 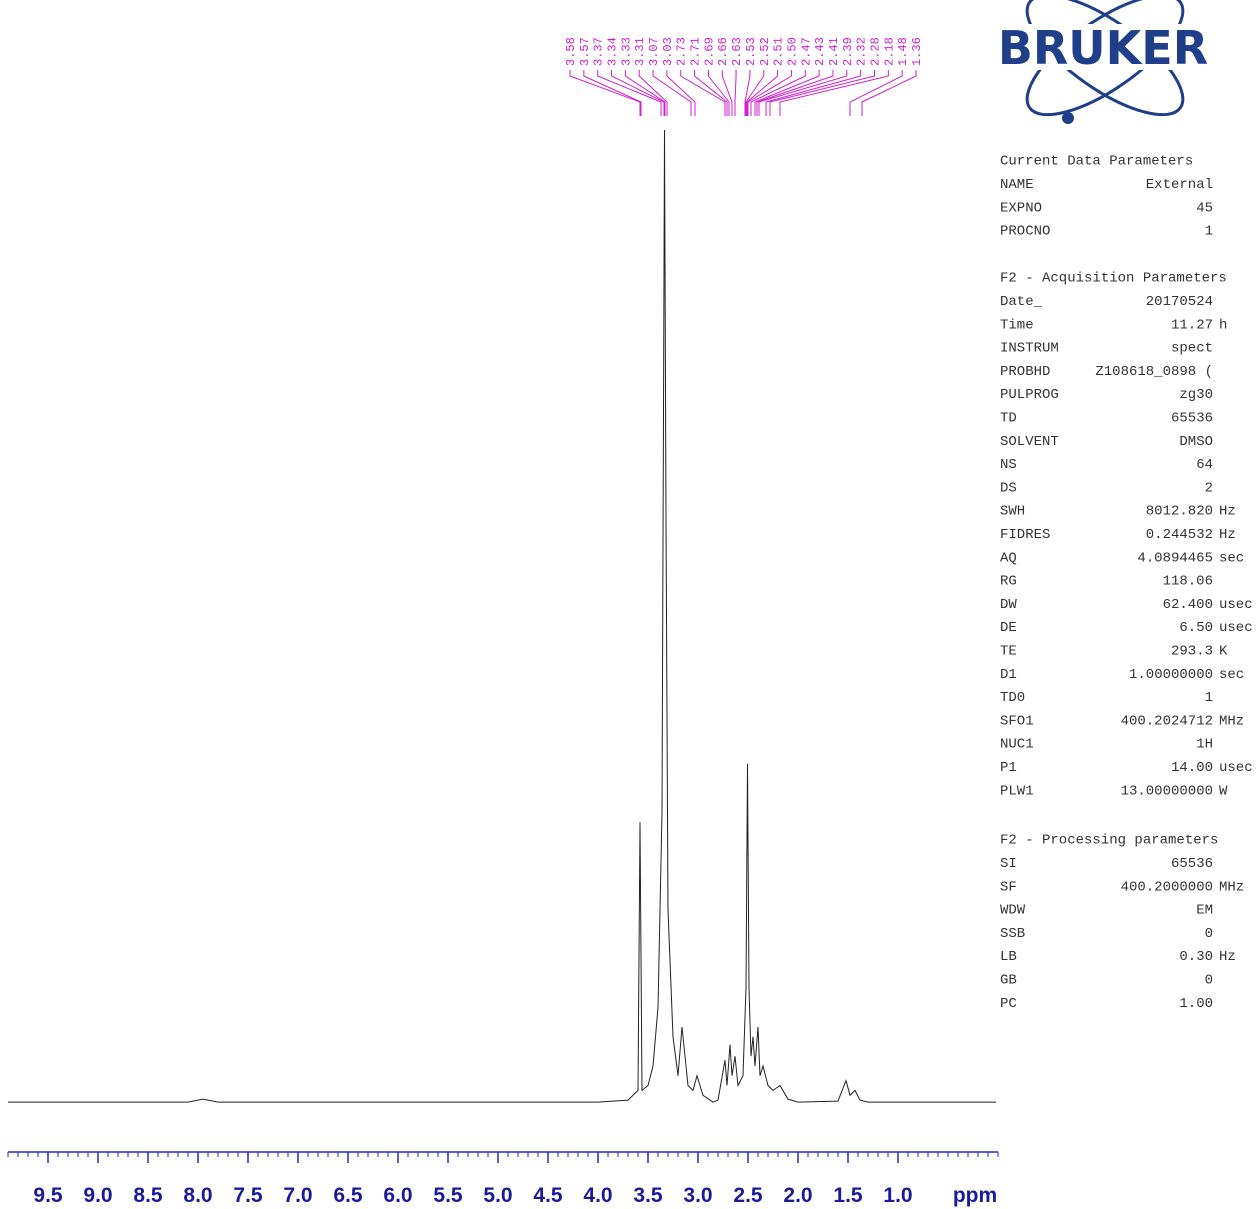 I want to click on param-name: SWH, so click(x=1012, y=512).